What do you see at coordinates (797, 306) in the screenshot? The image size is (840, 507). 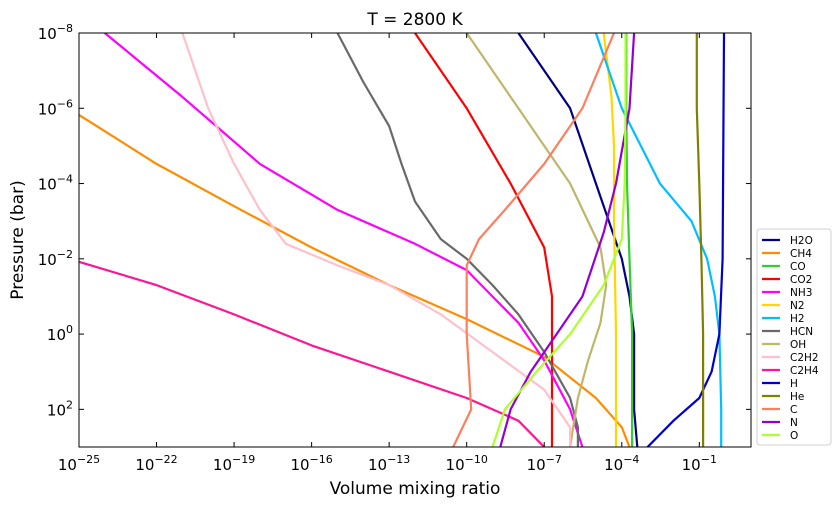 I see `legend-label-n2: N2` at bounding box center [797, 306].